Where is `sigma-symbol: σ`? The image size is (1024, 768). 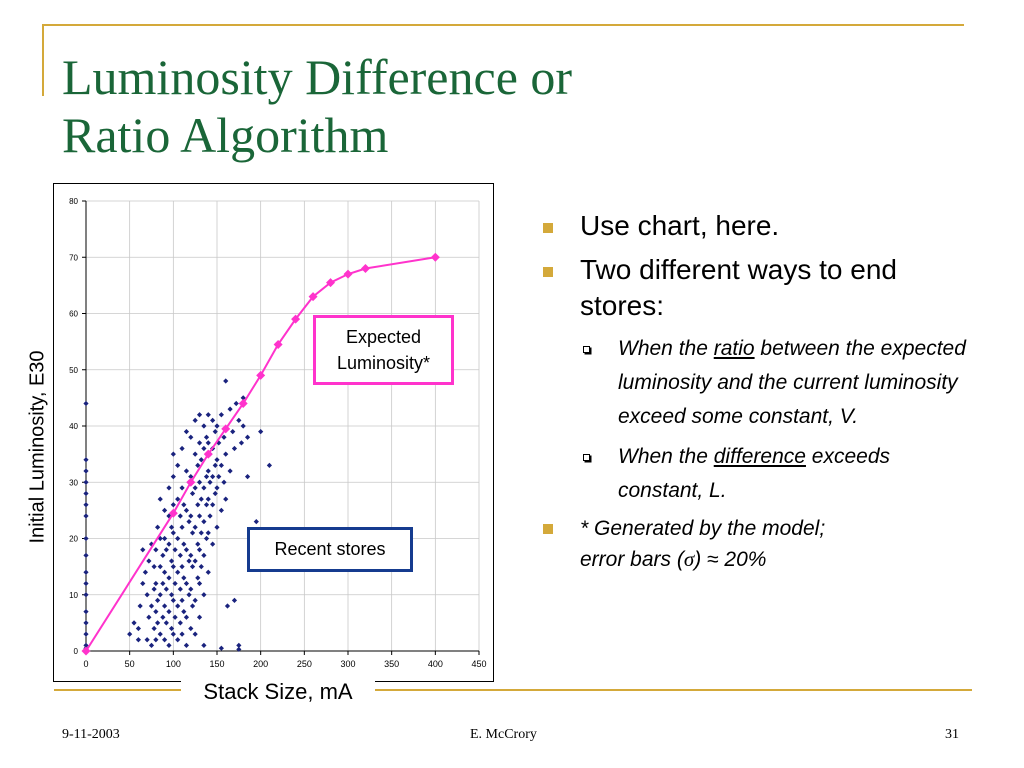
sigma-symbol: σ is located at coordinates (689, 559).